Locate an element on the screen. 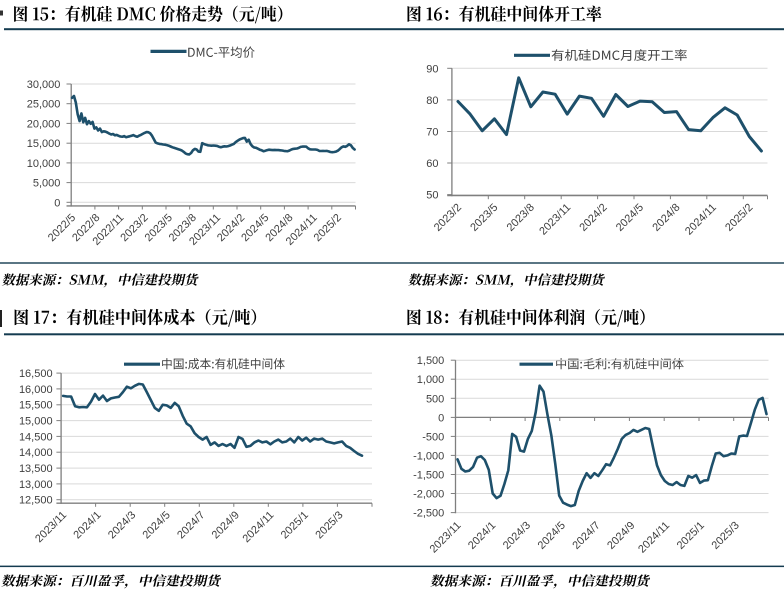 The width and height of the screenshot is (784, 597). svg-text: 13,000 is located at coordinates (36, 485).